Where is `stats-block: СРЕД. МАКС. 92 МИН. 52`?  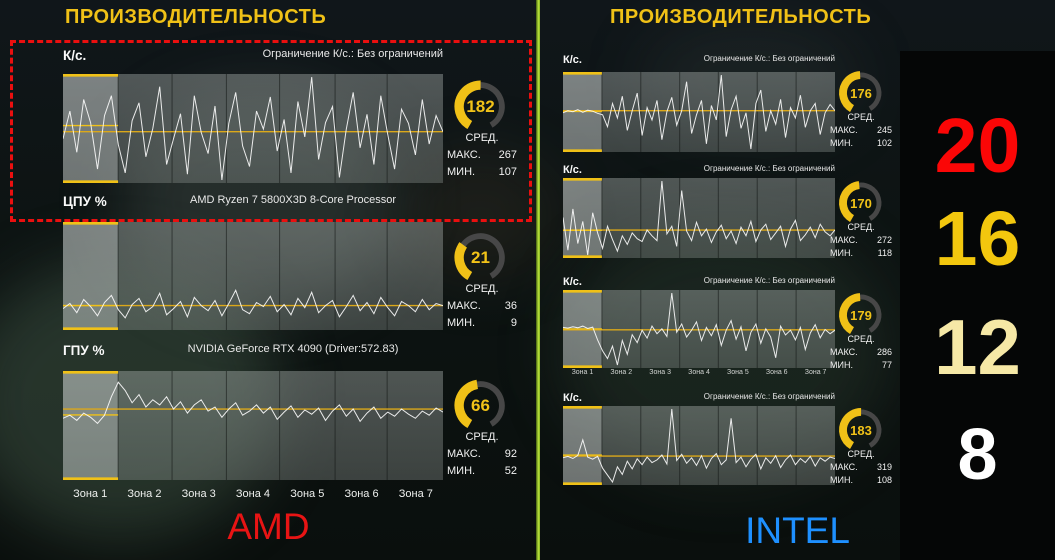 stats-block: СРЕД. МАКС. 92 МИН. 52 is located at coordinates (482, 456).